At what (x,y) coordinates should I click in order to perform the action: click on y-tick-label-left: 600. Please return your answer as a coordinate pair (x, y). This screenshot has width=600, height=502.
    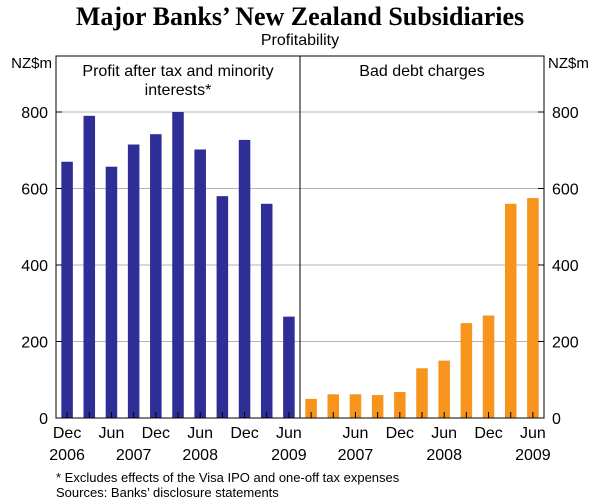
    Looking at the image, I should click on (34, 190).